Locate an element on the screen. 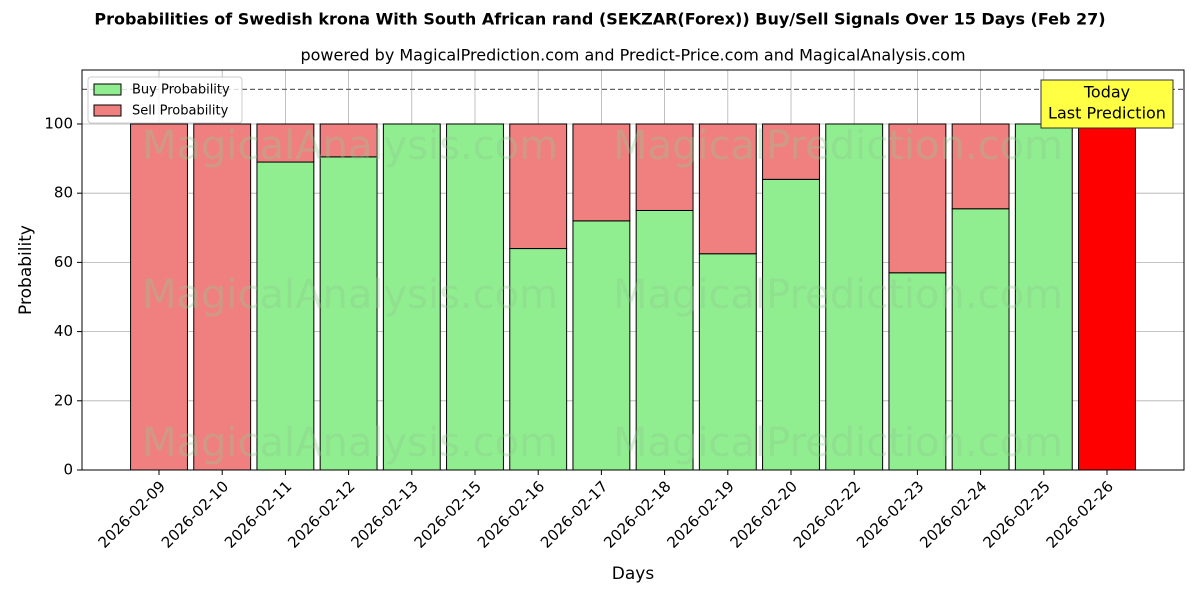 The width and height of the screenshot is (1200, 600). legend-box is located at coordinates (165, 100).